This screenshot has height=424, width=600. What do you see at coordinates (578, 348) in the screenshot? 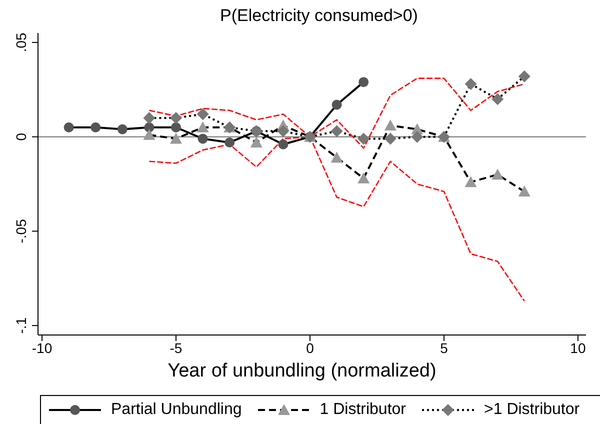
I see `x-tick-label: 10` at bounding box center [578, 348].